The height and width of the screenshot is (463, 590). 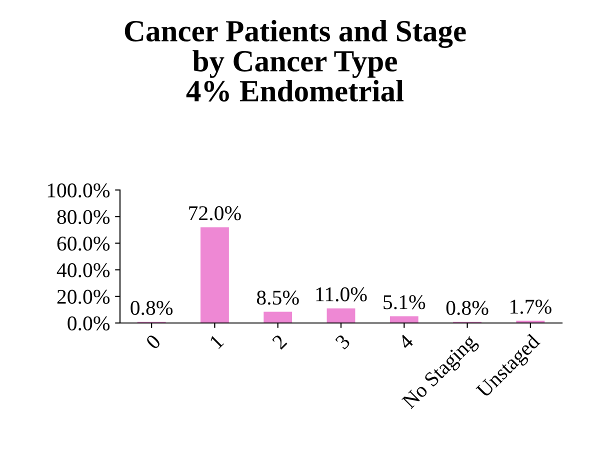 I want to click on x-tick-label: 0, so click(x=153, y=342).